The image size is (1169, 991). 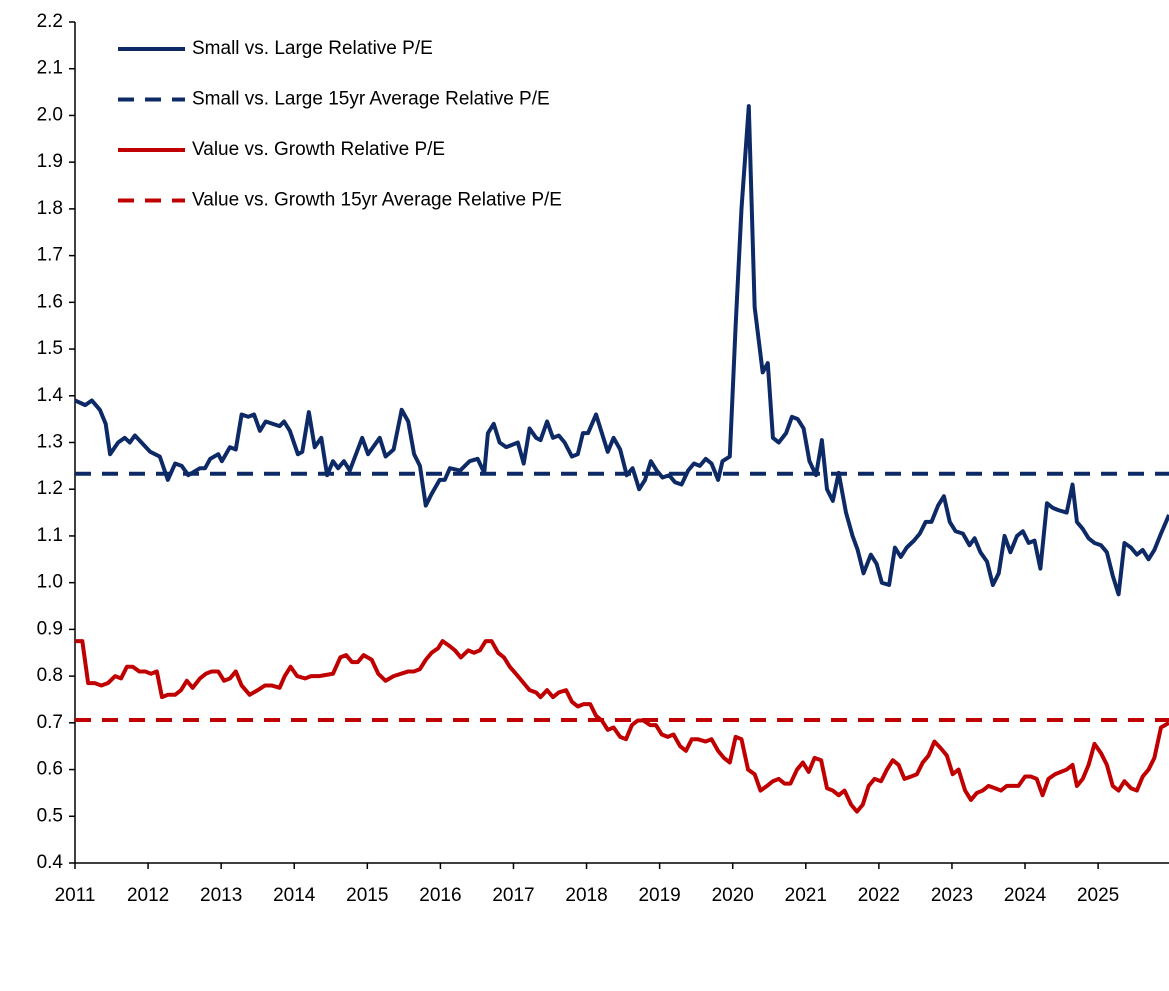 I want to click on x-tick-label: 2024, so click(x=1025, y=895).